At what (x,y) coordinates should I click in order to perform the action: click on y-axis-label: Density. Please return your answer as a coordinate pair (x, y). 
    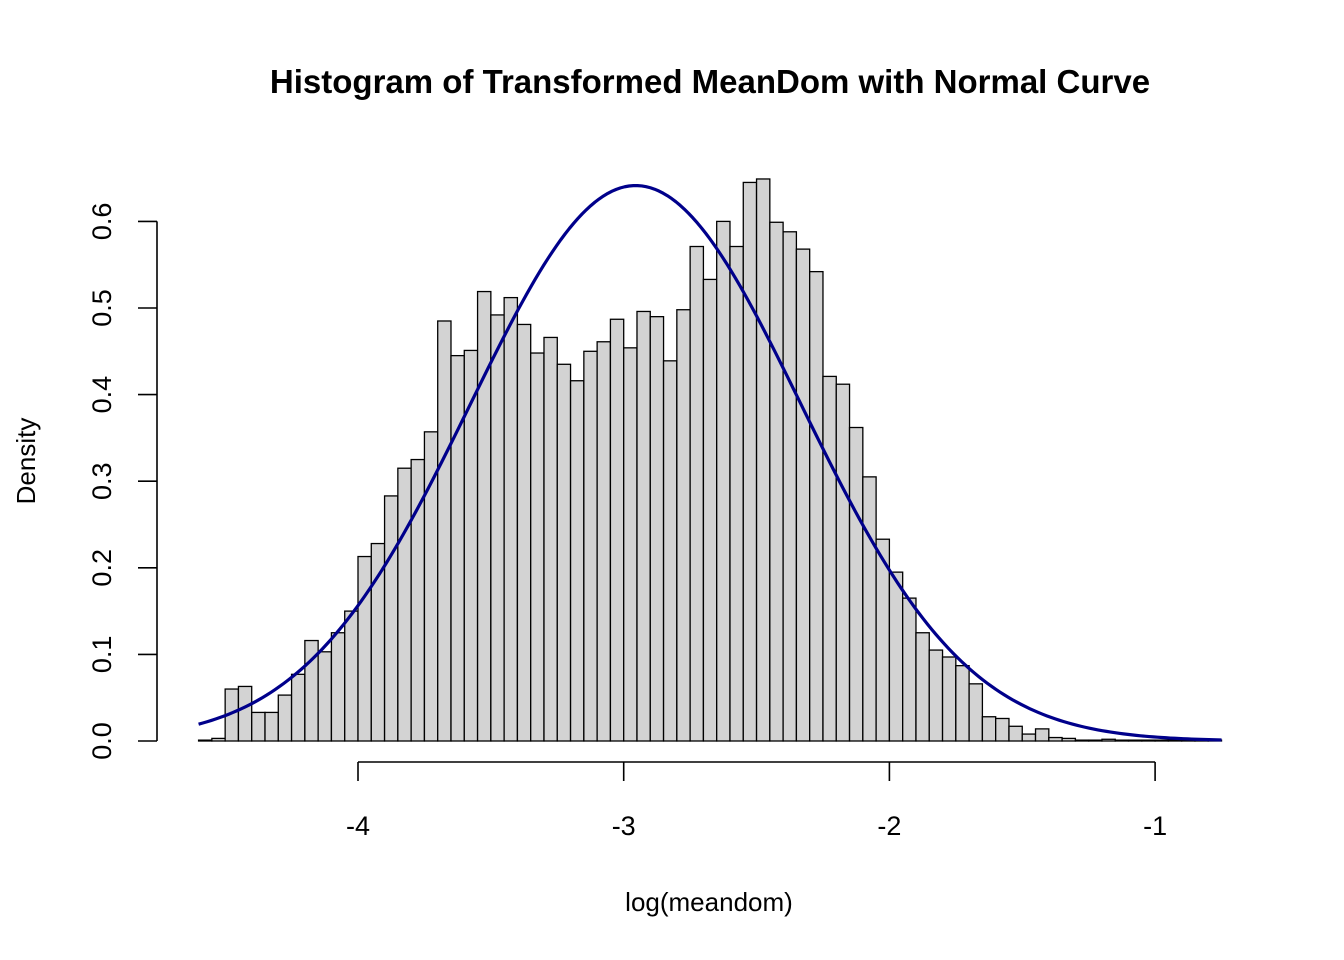
    Looking at the image, I should click on (26, 461).